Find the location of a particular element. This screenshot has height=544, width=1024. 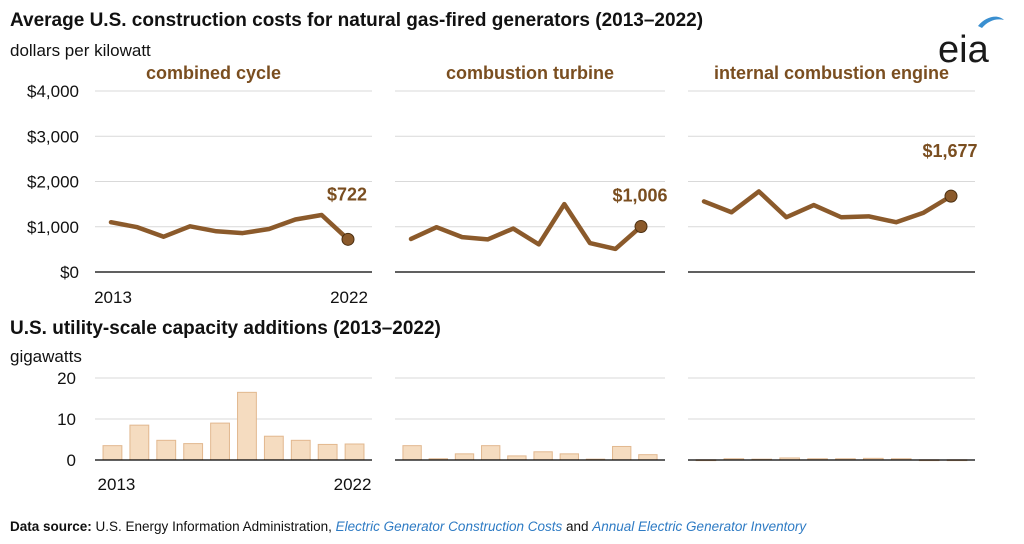

panel-title: internal combustion engine is located at coordinates (831, 73).